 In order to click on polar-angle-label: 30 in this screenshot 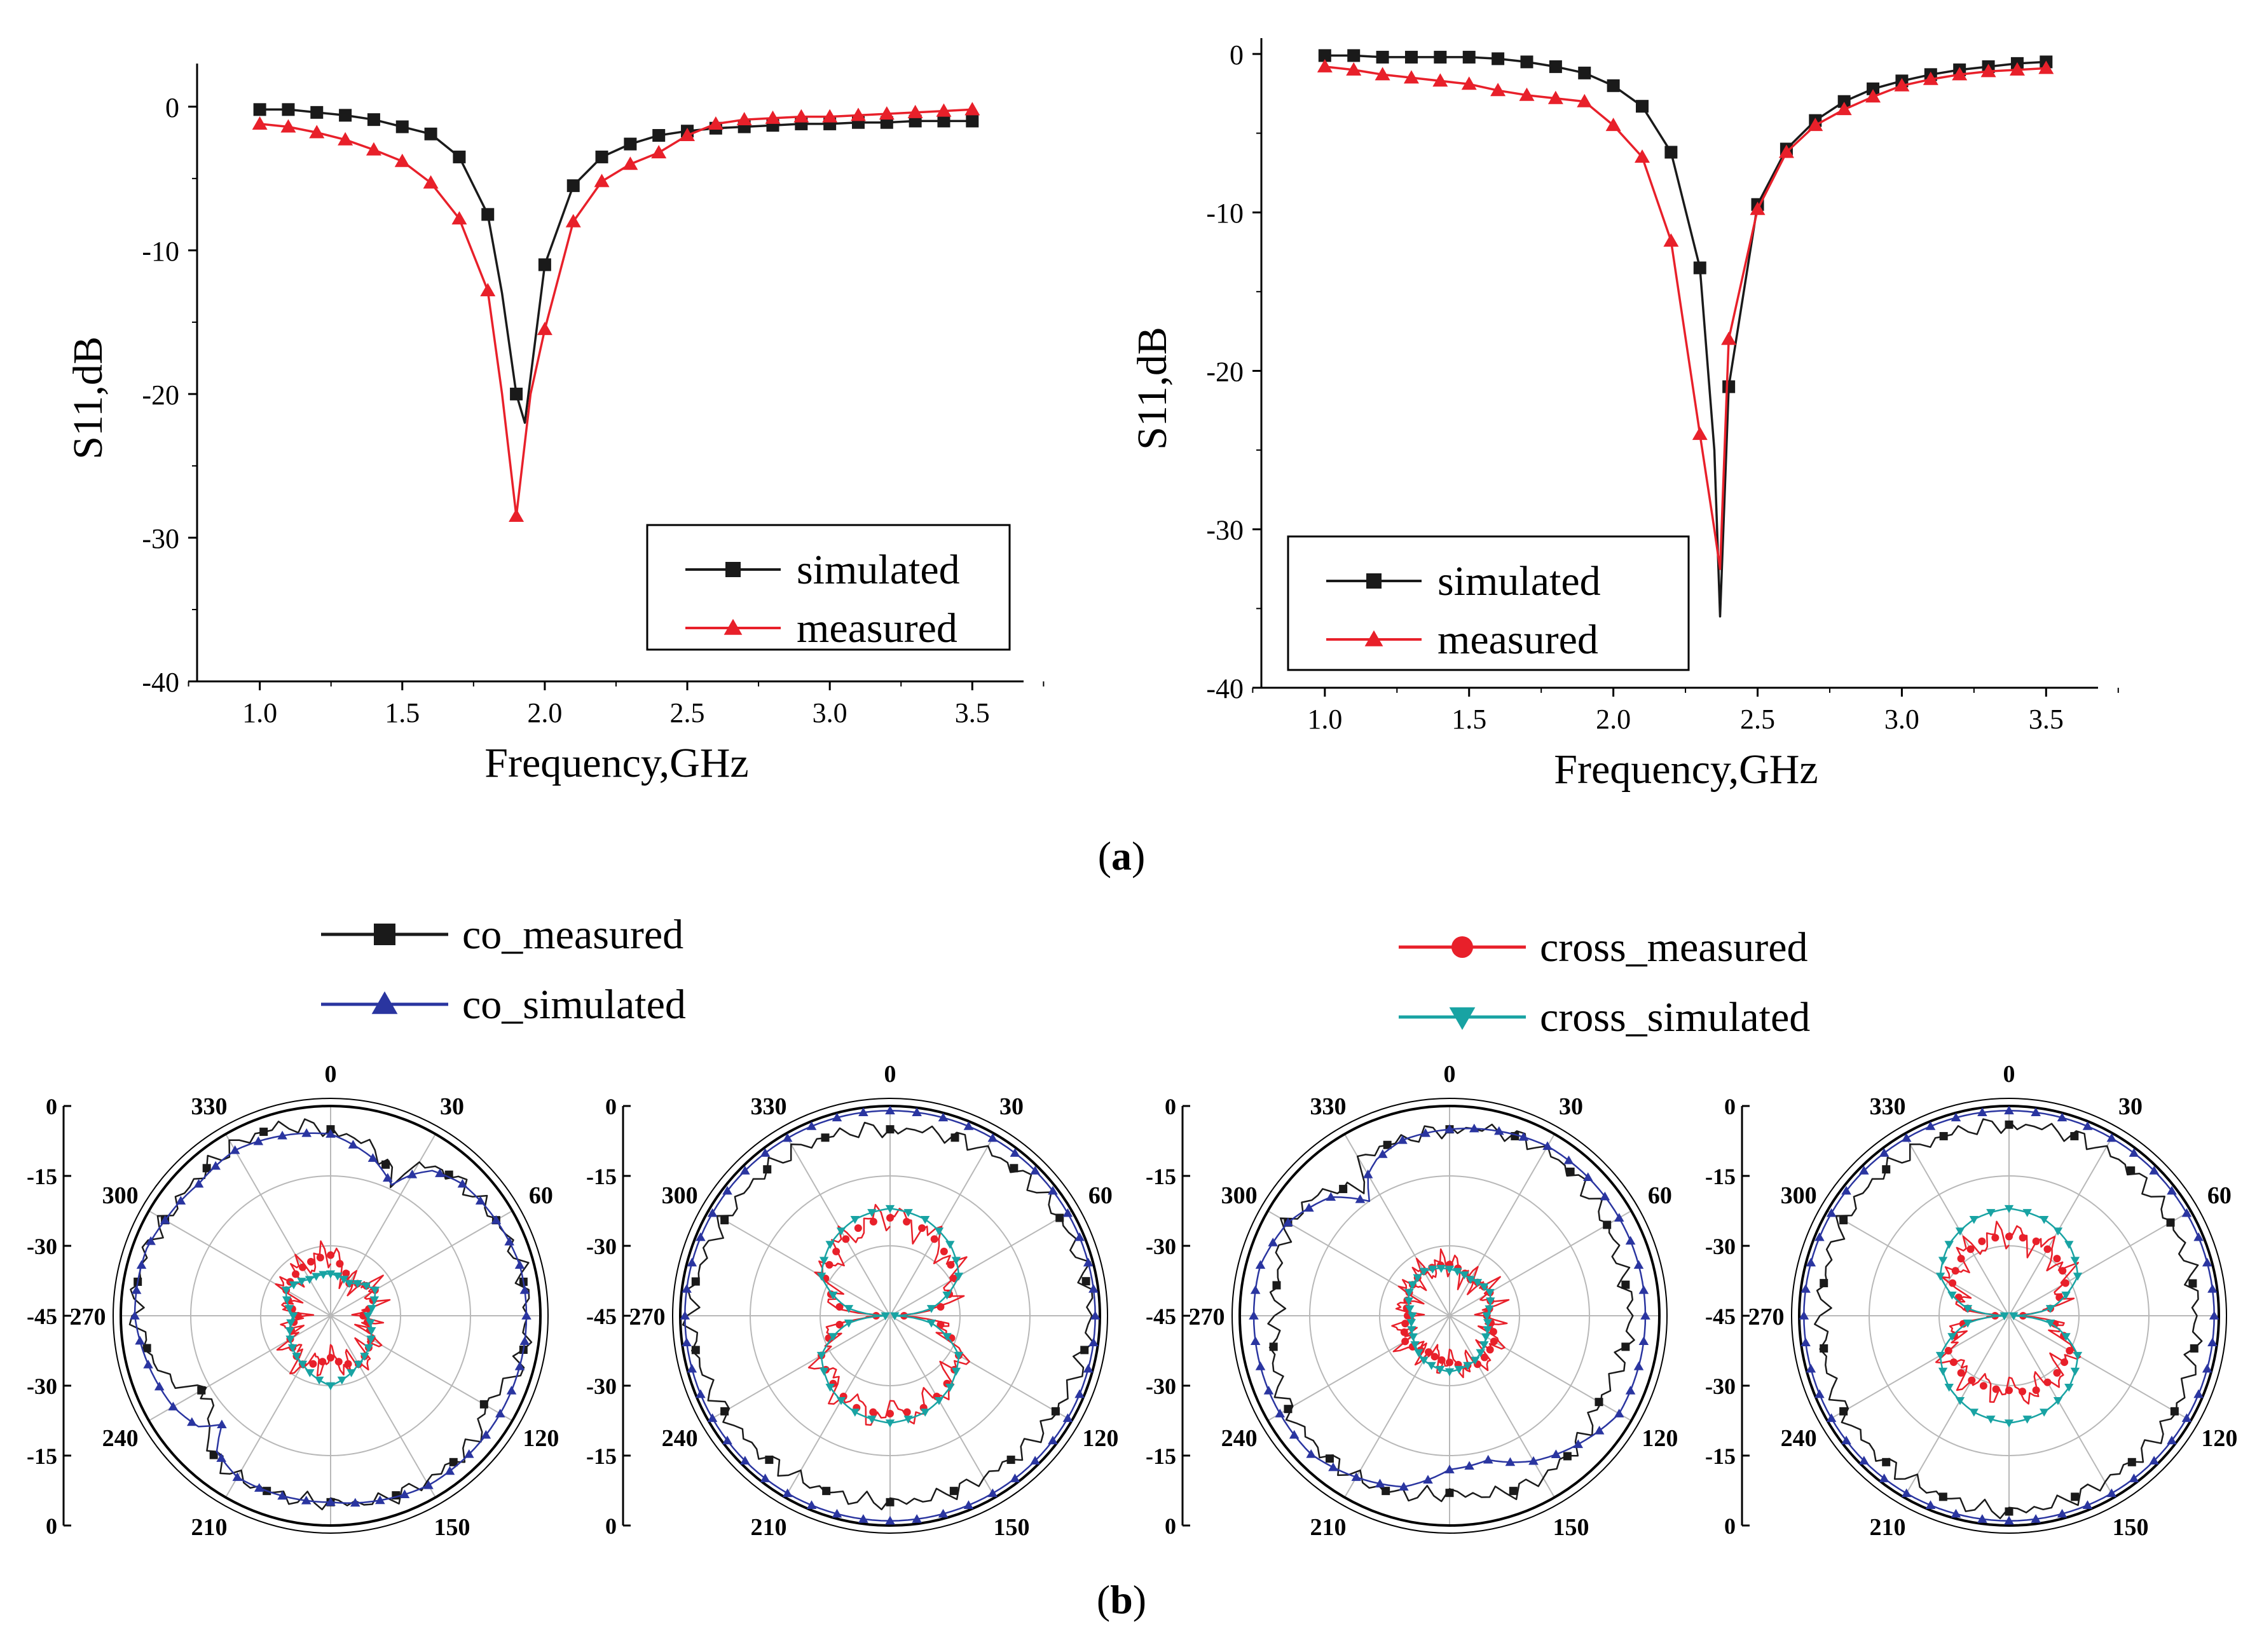, I will do `click(1011, 1106)`.